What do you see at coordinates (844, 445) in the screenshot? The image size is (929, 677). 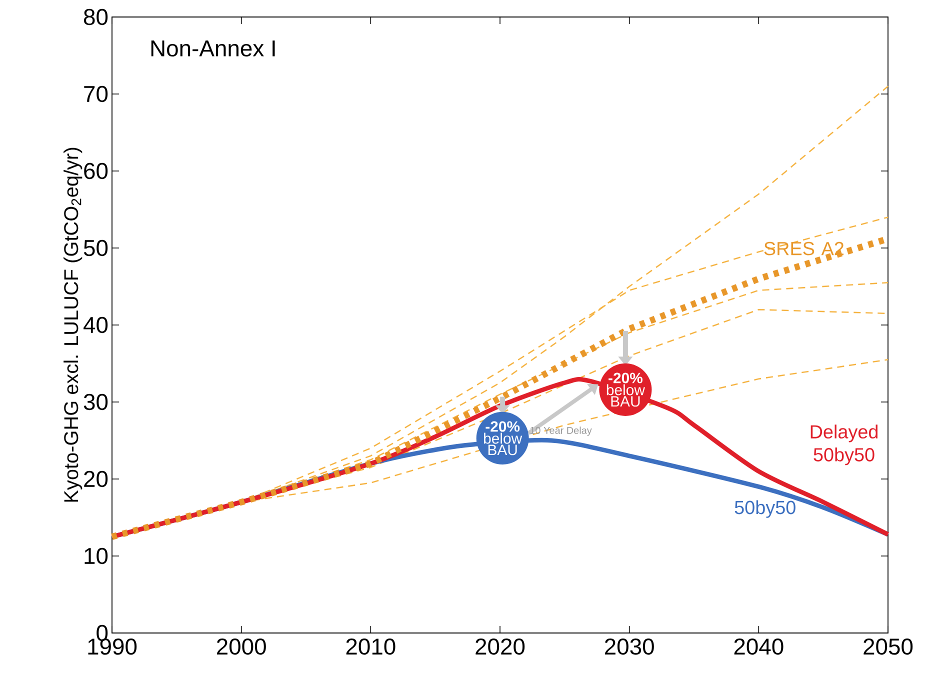 I see `series-label: Delayed 50by50` at bounding box center [844, 445].